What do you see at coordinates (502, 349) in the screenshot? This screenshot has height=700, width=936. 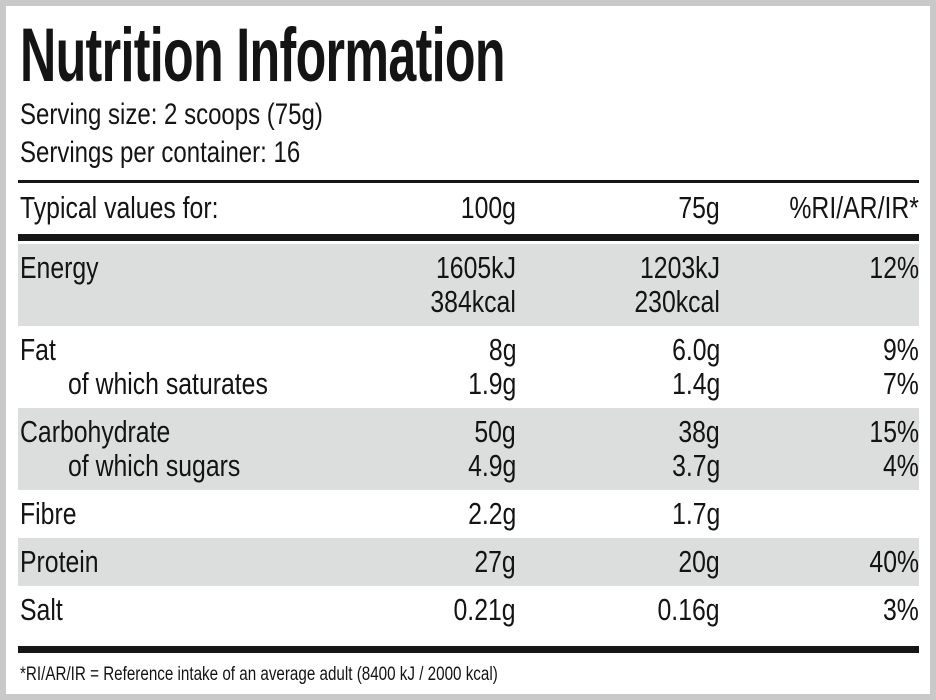 I see `fat-100g-text: 8g` at bounding box center [502, 349].